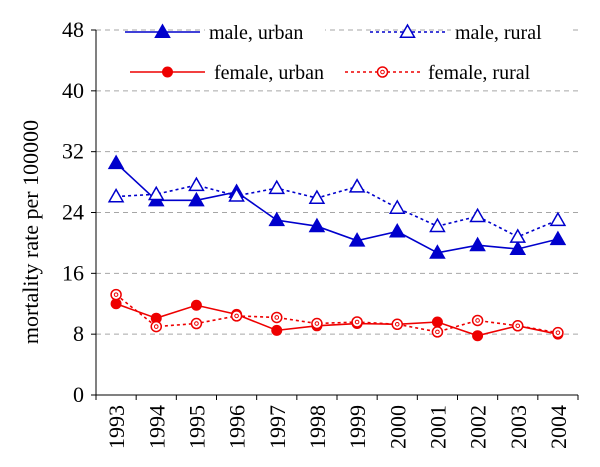 This screenshot has width=600, height=467. What do you see at coordinates (479, 73) in the screenshot?
I see `legend-label: female, rural` at bounding box center [479, 73].